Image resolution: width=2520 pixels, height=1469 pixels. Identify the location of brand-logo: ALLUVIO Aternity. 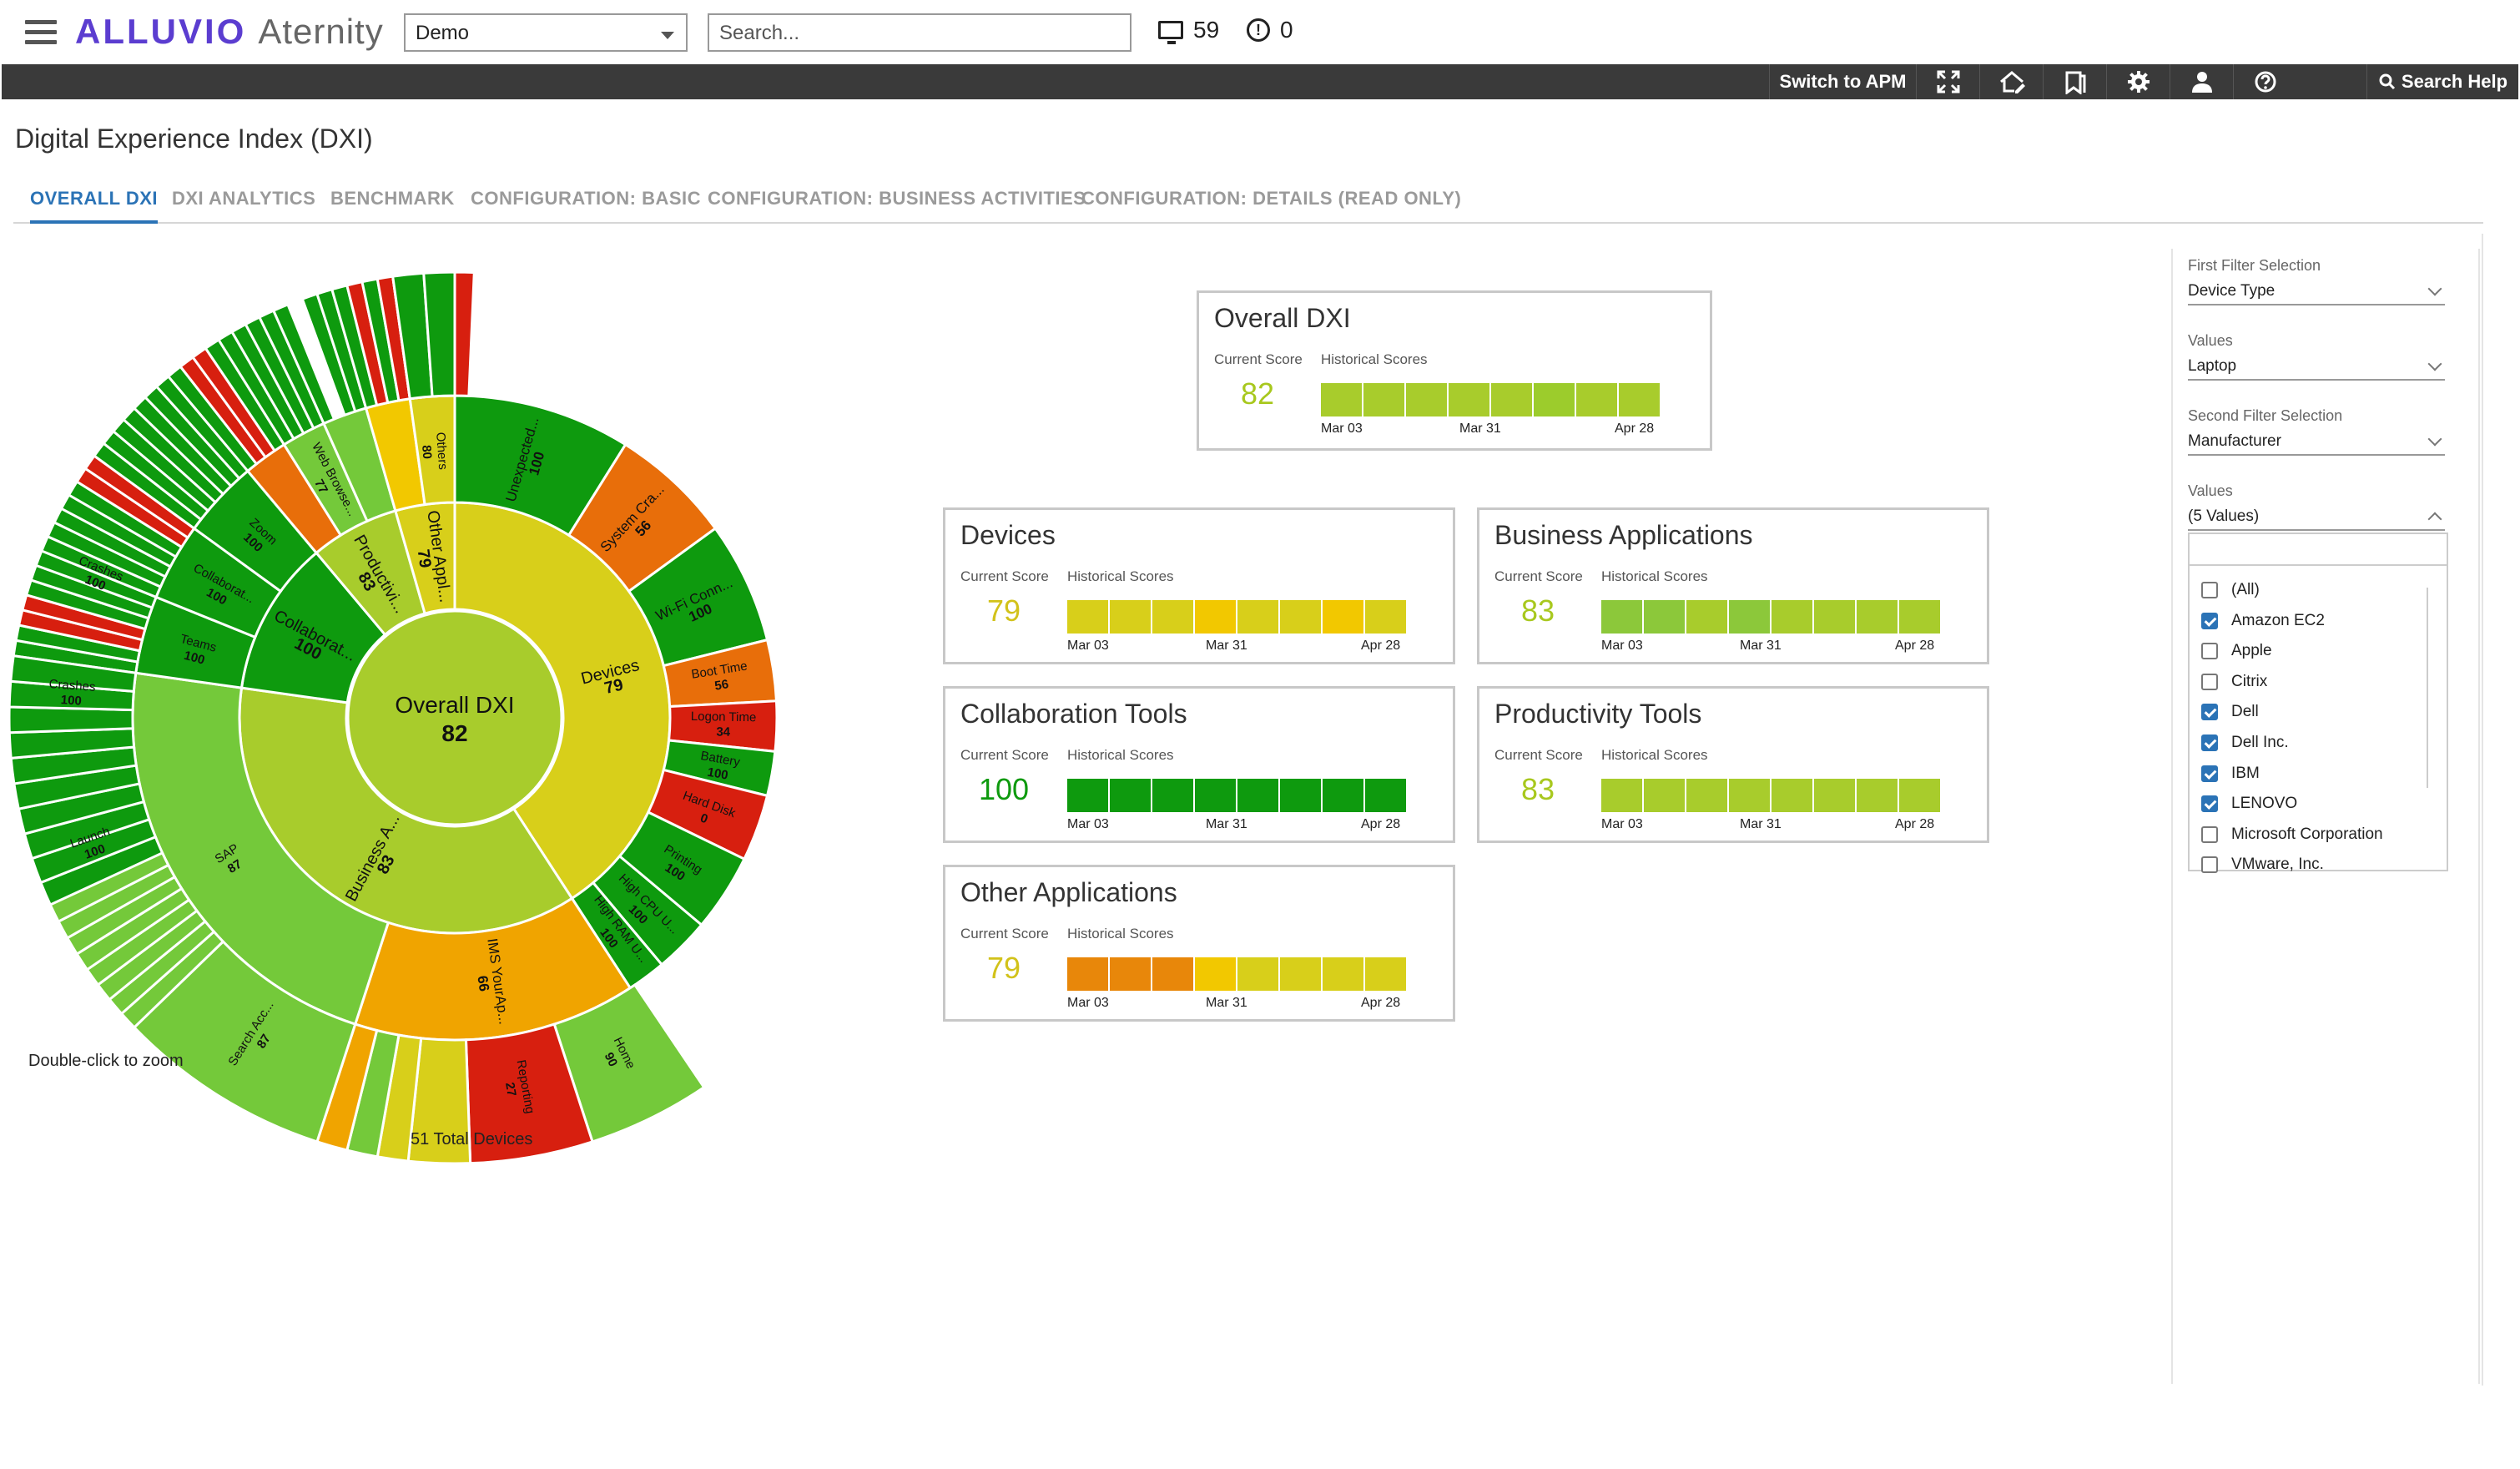
(229, 32).